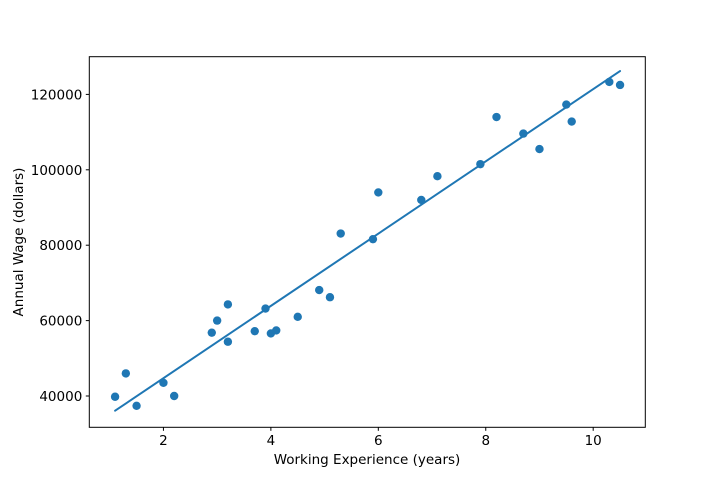 The width and height of the screenshot is (716, 480). I want to click on y-tick-label: 40000, so click(60, 397).